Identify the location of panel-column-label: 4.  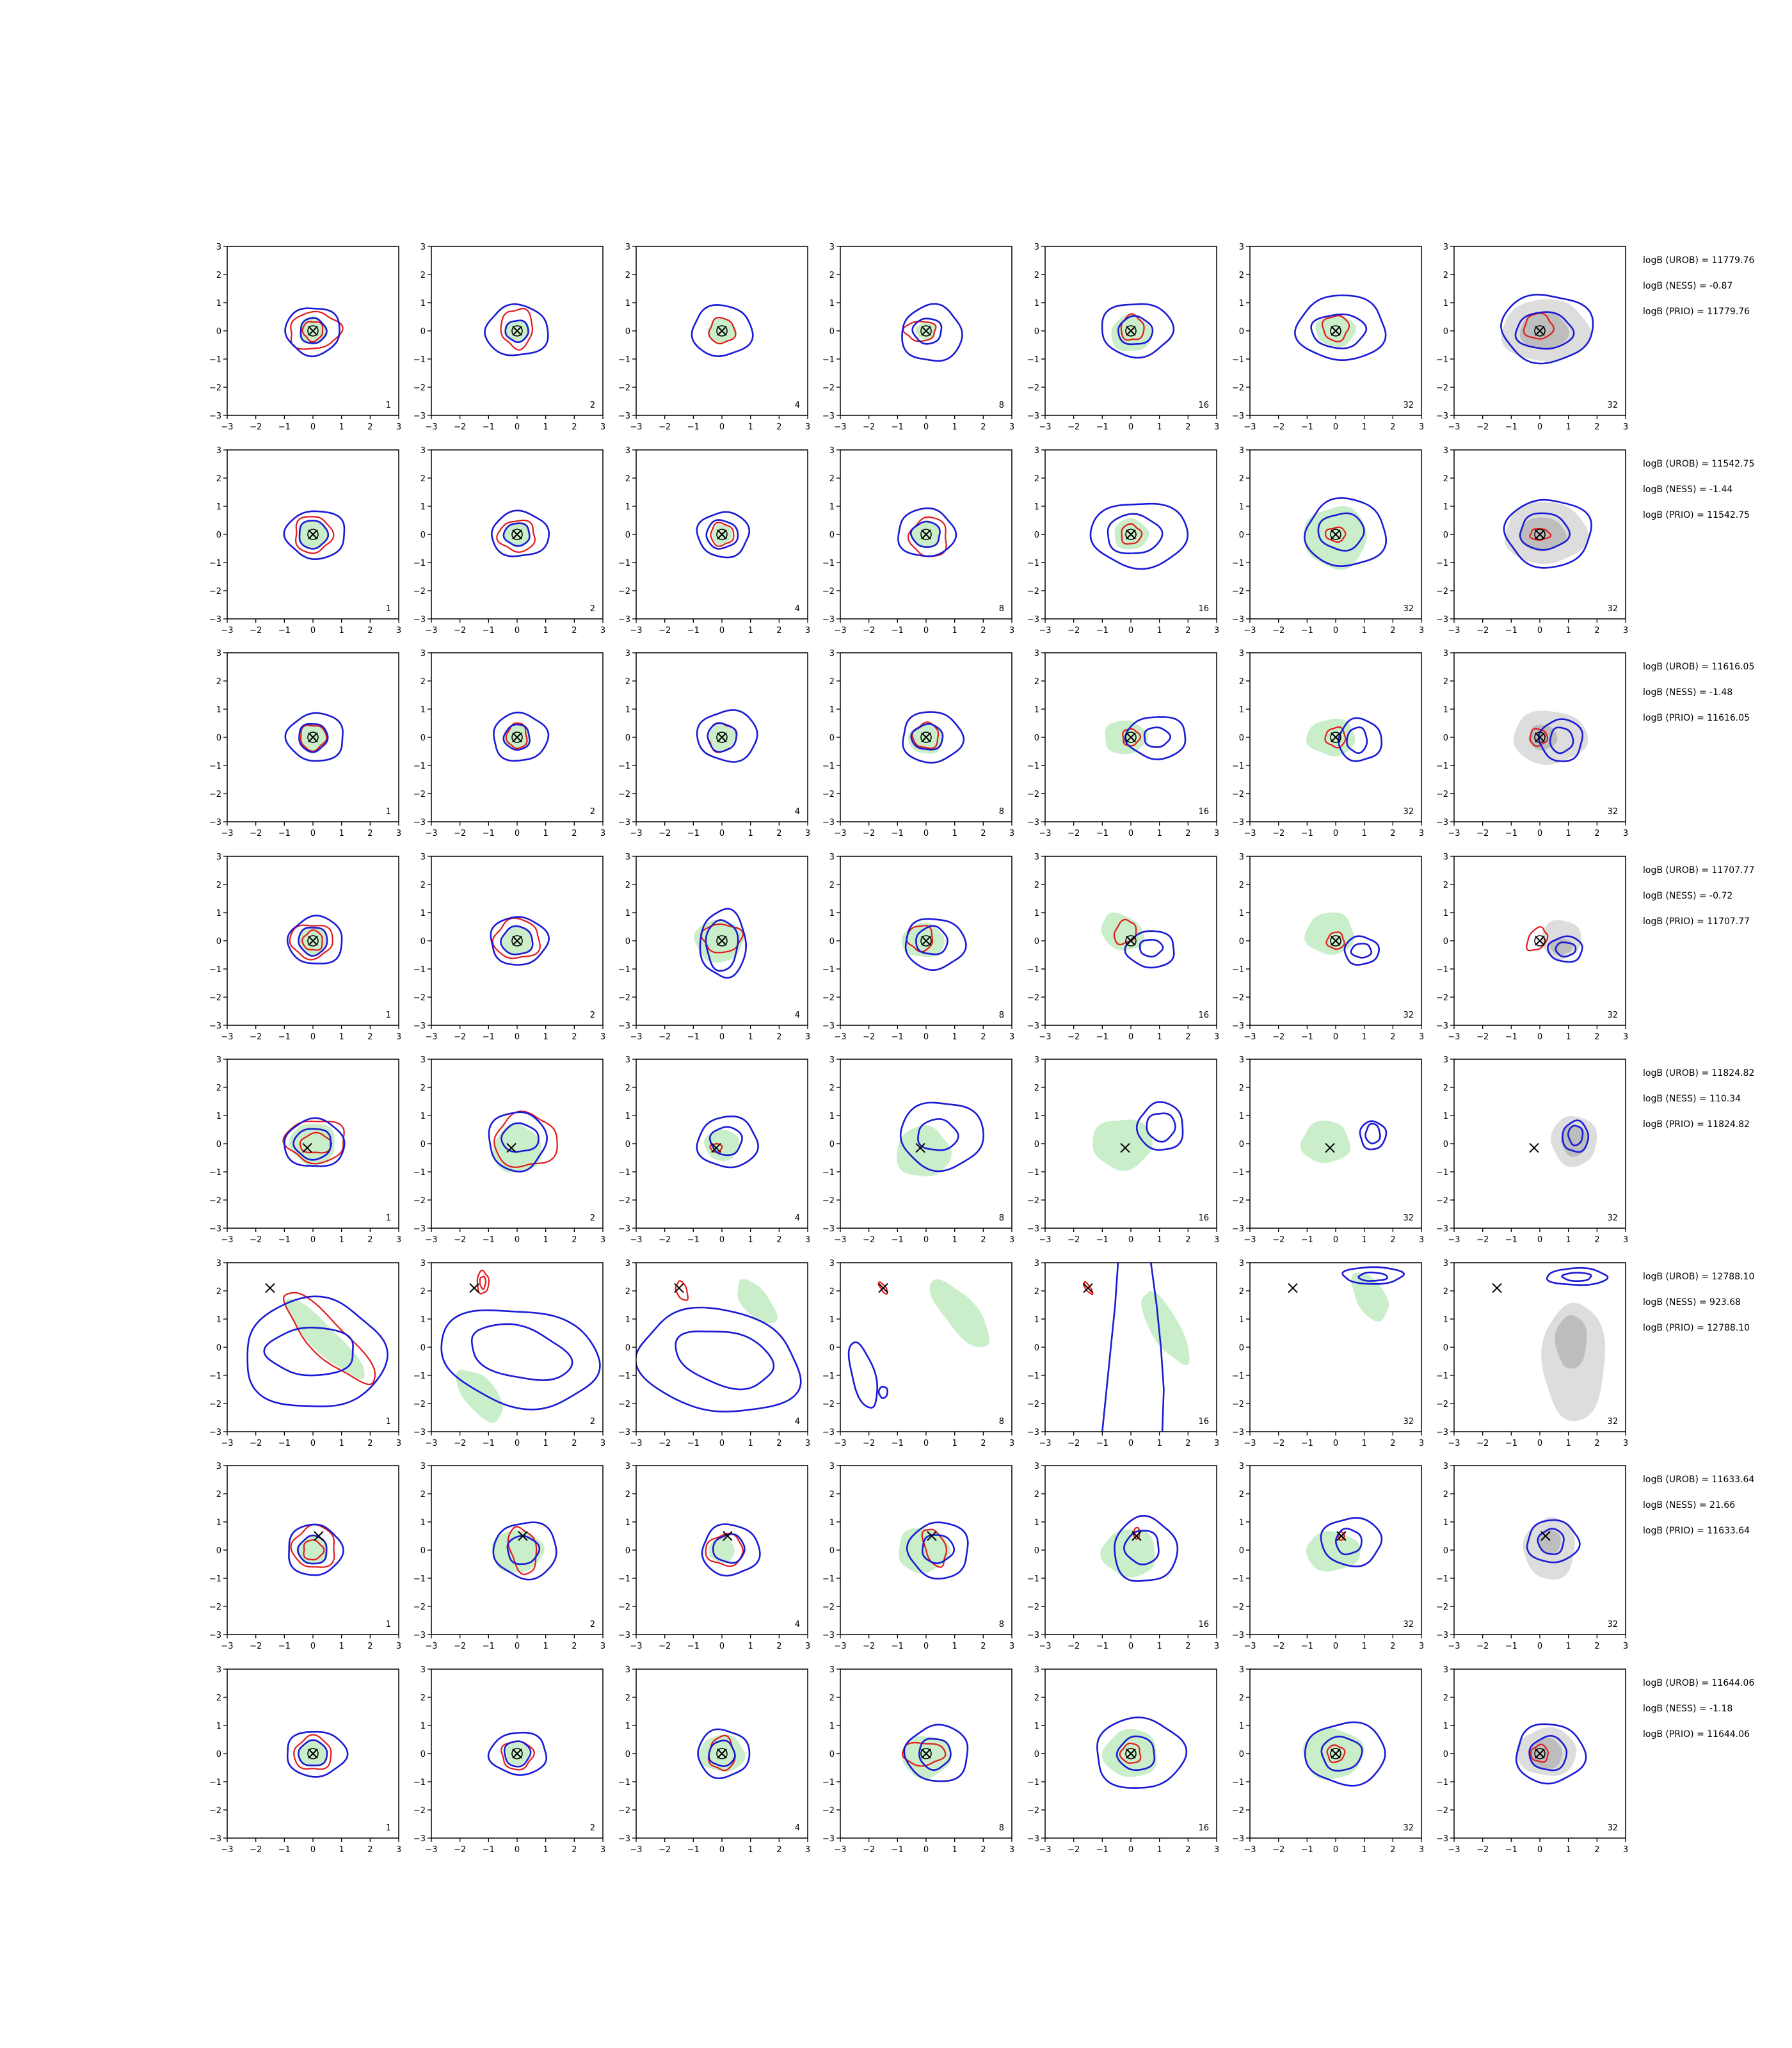
(797, 1015).